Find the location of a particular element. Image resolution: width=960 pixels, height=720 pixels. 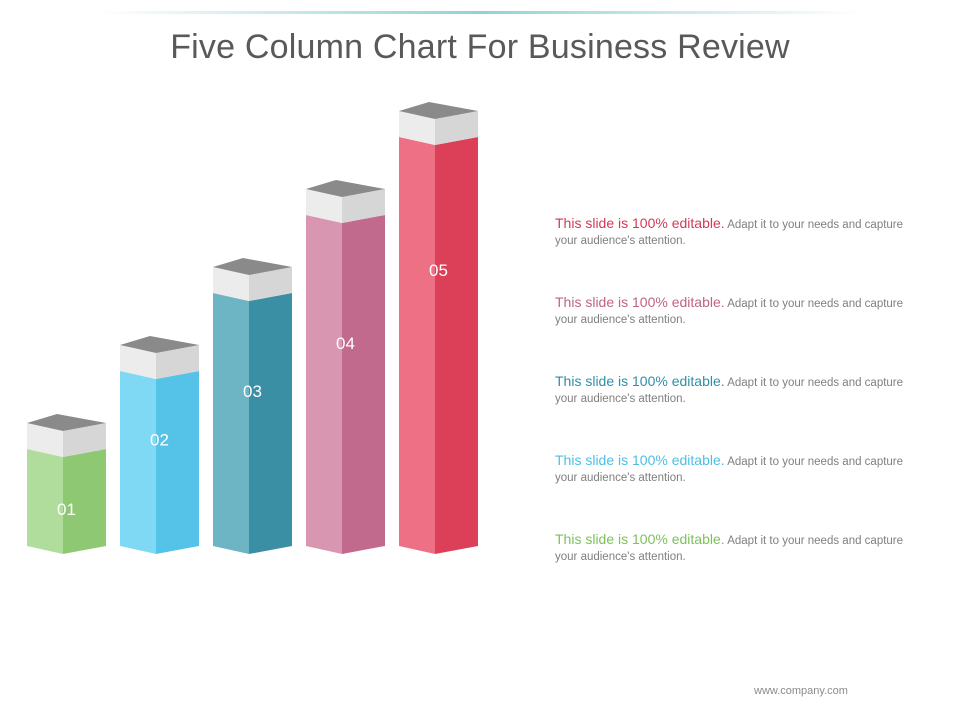

note-4-lead: This slide is 100% editable. is located at coordinates (640, 460).